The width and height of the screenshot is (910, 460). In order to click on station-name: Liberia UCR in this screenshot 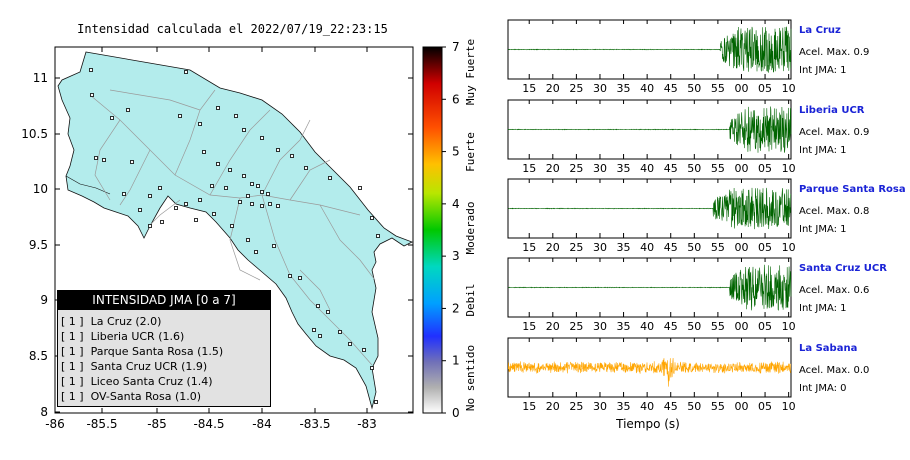, I will do `click(832, 110)`.